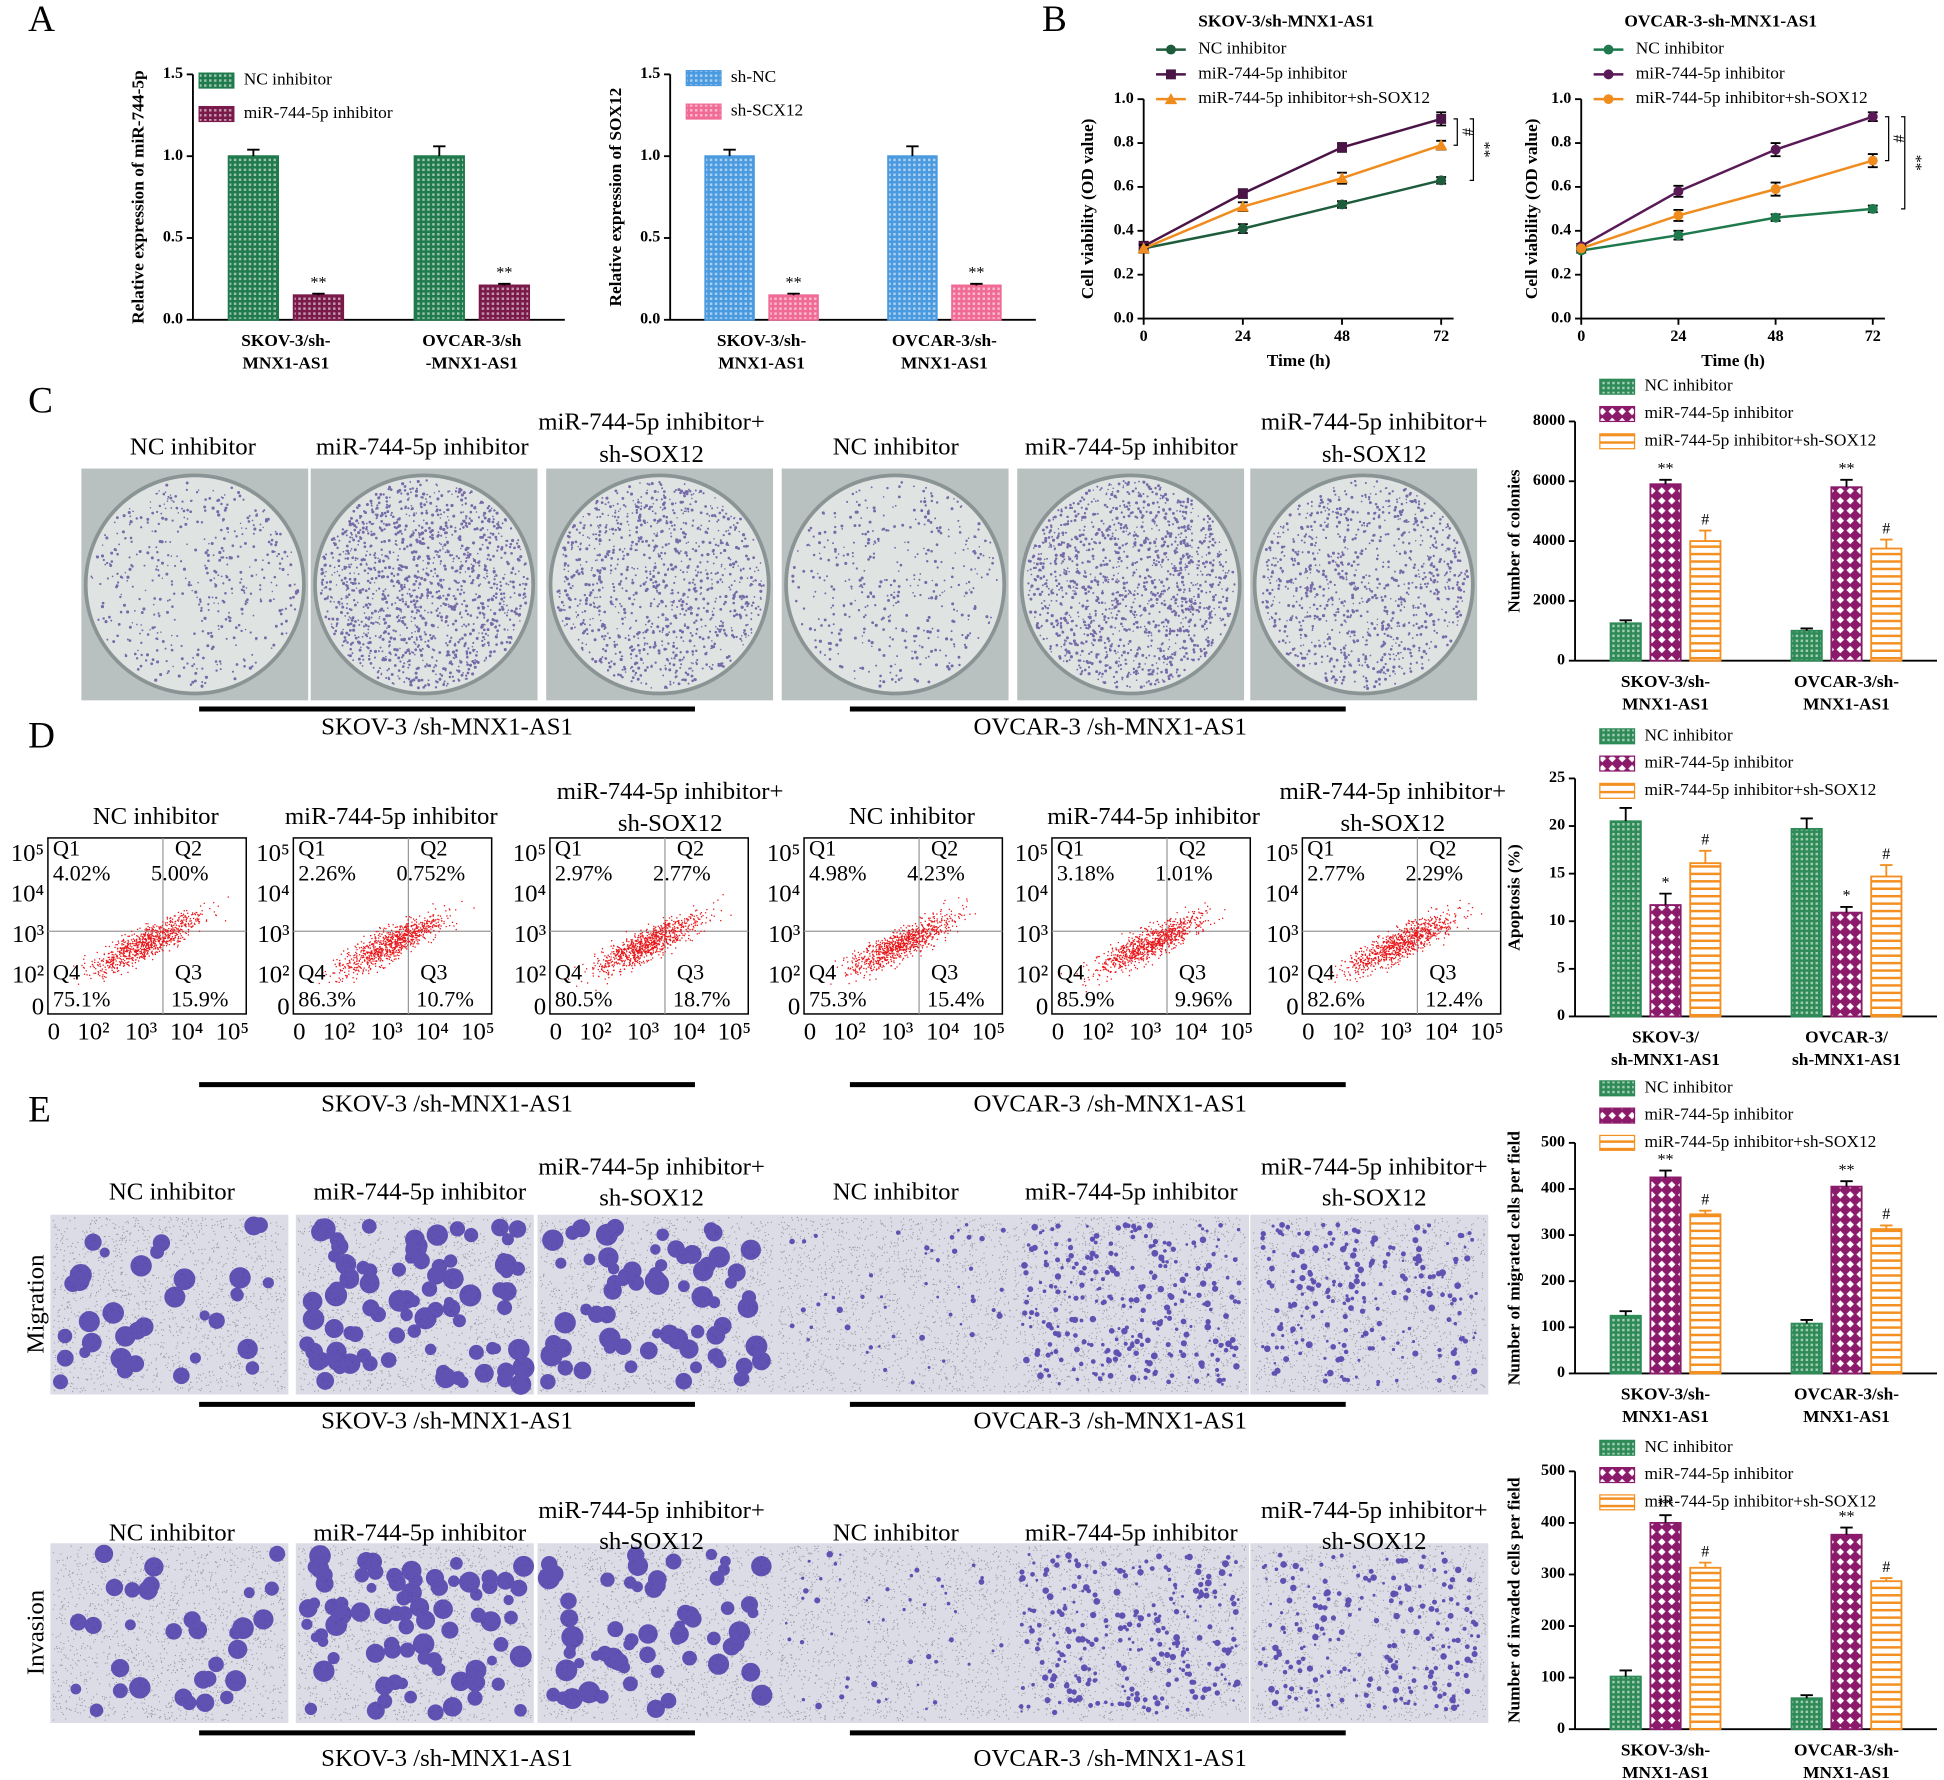 The height and width of the screenshot is (1780, 1944). Describe the element at coordinates (1557, 920) in the screenshot. I see `y-tick-label: 10` at that location.